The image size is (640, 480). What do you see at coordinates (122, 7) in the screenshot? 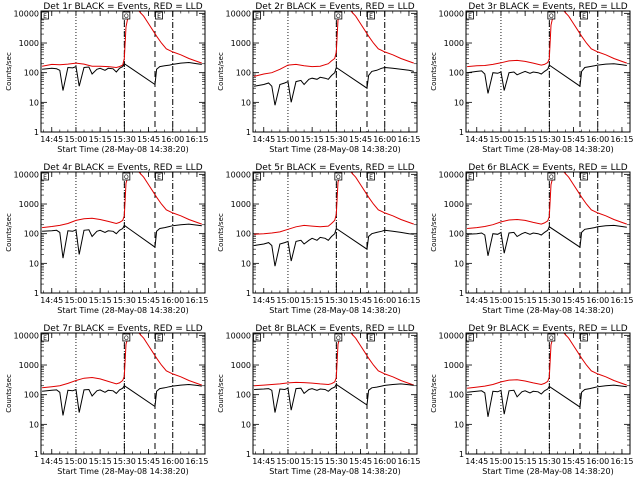
I see `panel-title: Det 1r BLACK = Events, RED = LLD` at bounding box center [122, 7].